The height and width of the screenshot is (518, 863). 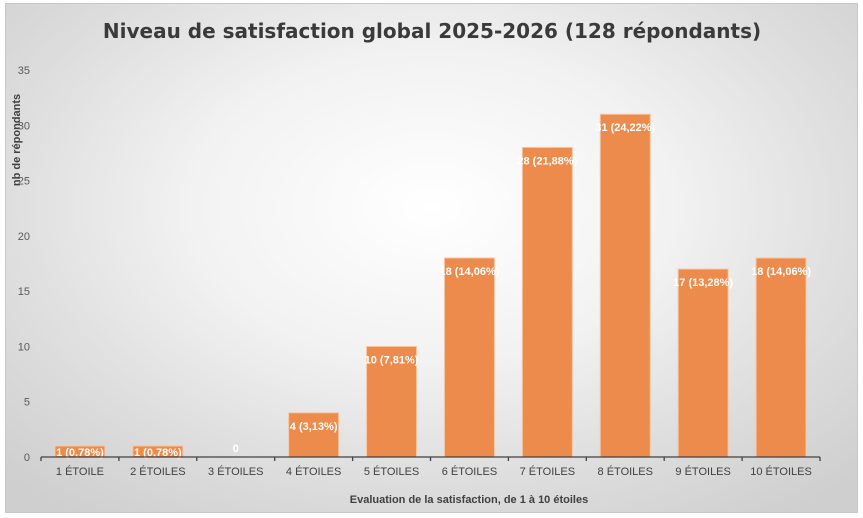 I want to click on y-tick-label: 35, so click(x=24, y=71).